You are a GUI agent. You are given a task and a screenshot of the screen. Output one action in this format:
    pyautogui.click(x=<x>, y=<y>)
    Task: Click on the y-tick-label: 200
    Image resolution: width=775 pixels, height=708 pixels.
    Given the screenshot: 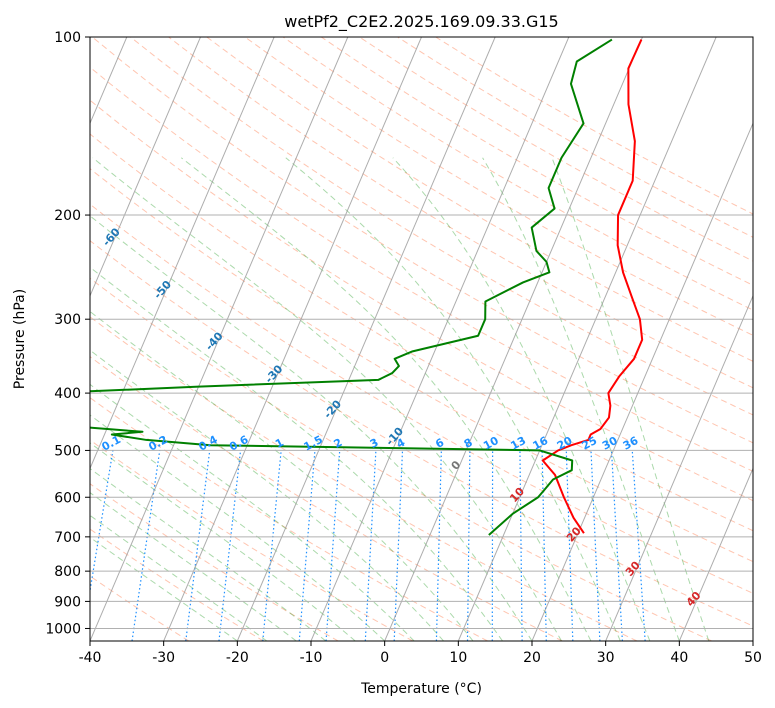 What is the action you would take?
    pyautogui.click(x=67, y=216)
    